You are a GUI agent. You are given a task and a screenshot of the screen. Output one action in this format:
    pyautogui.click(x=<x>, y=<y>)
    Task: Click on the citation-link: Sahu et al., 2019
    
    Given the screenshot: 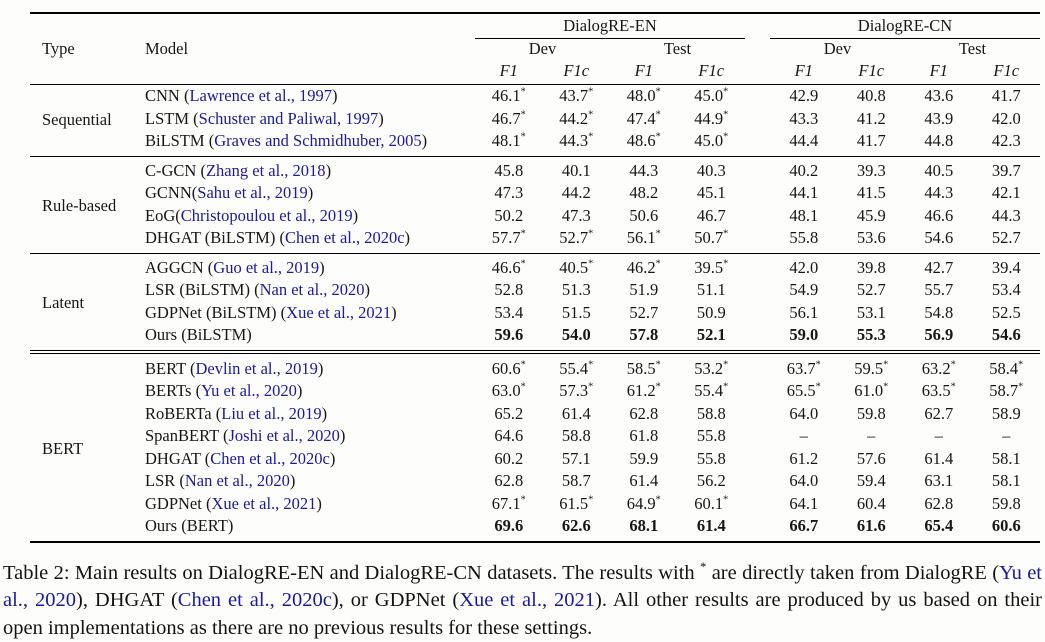 What is the action you would take?
    pyautogui.click(x=252, y=192)
    